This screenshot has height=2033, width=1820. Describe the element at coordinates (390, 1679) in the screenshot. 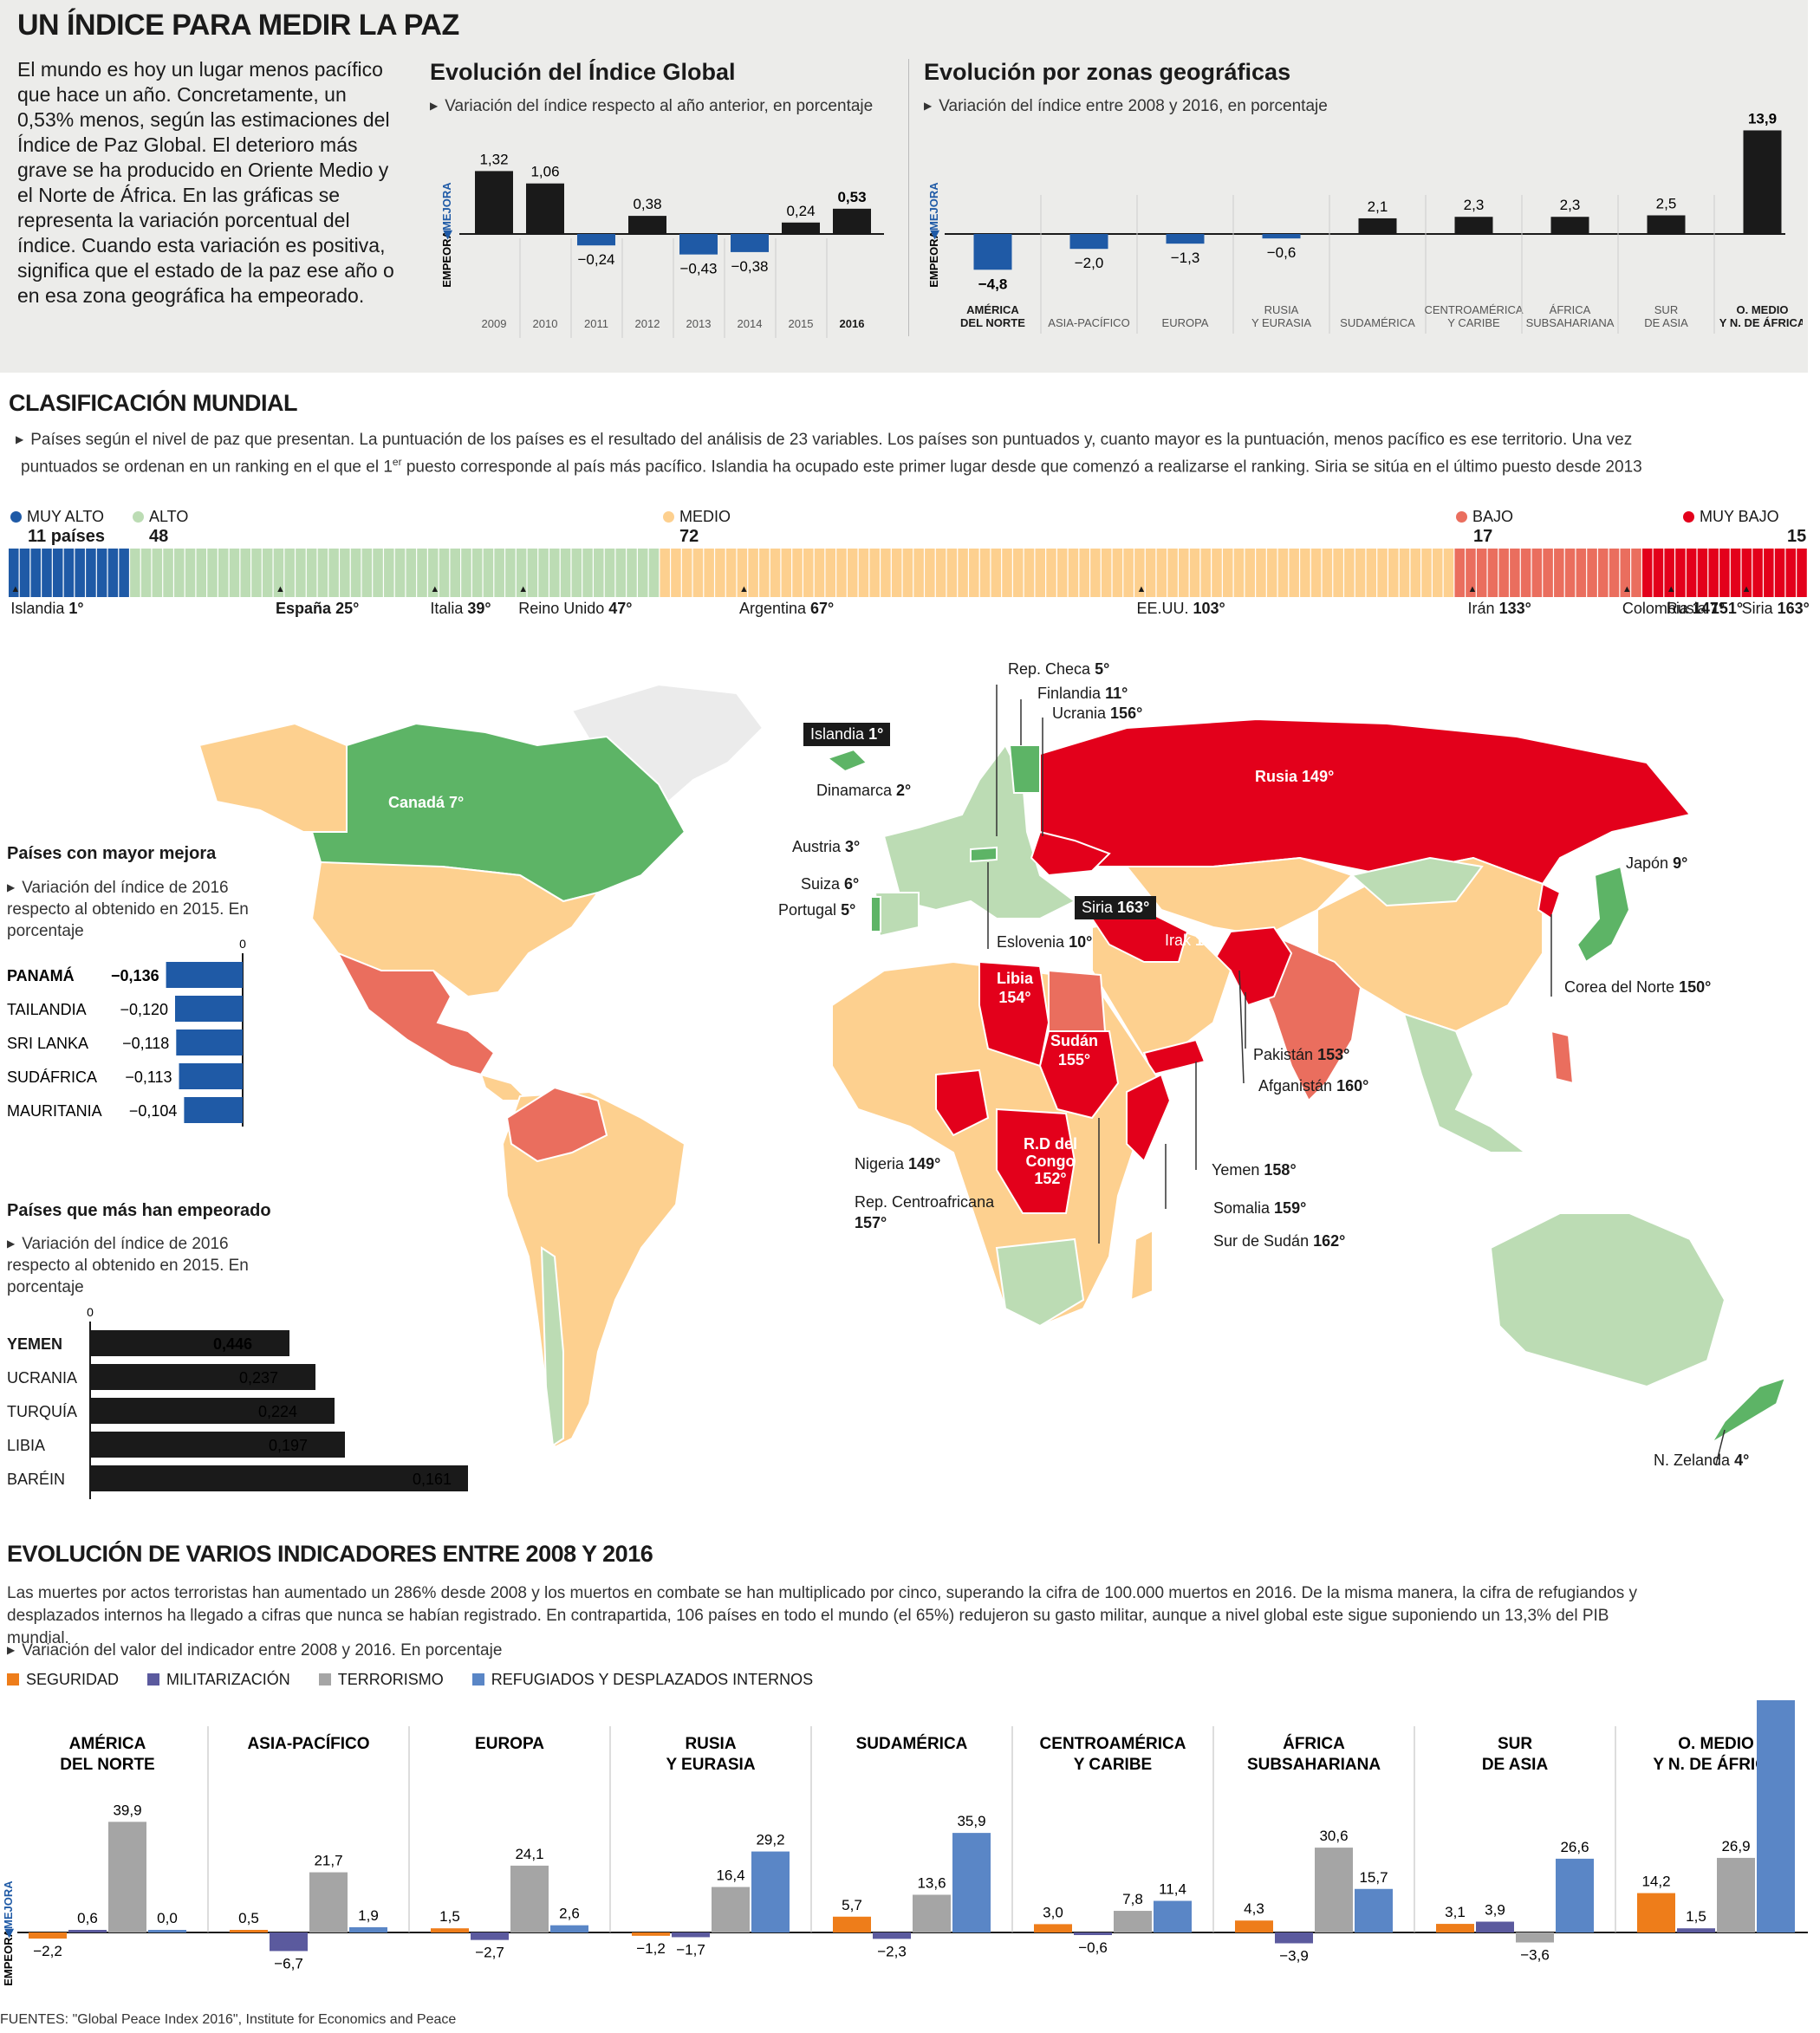

I see `legend-label: TERRORISMO` at that location.